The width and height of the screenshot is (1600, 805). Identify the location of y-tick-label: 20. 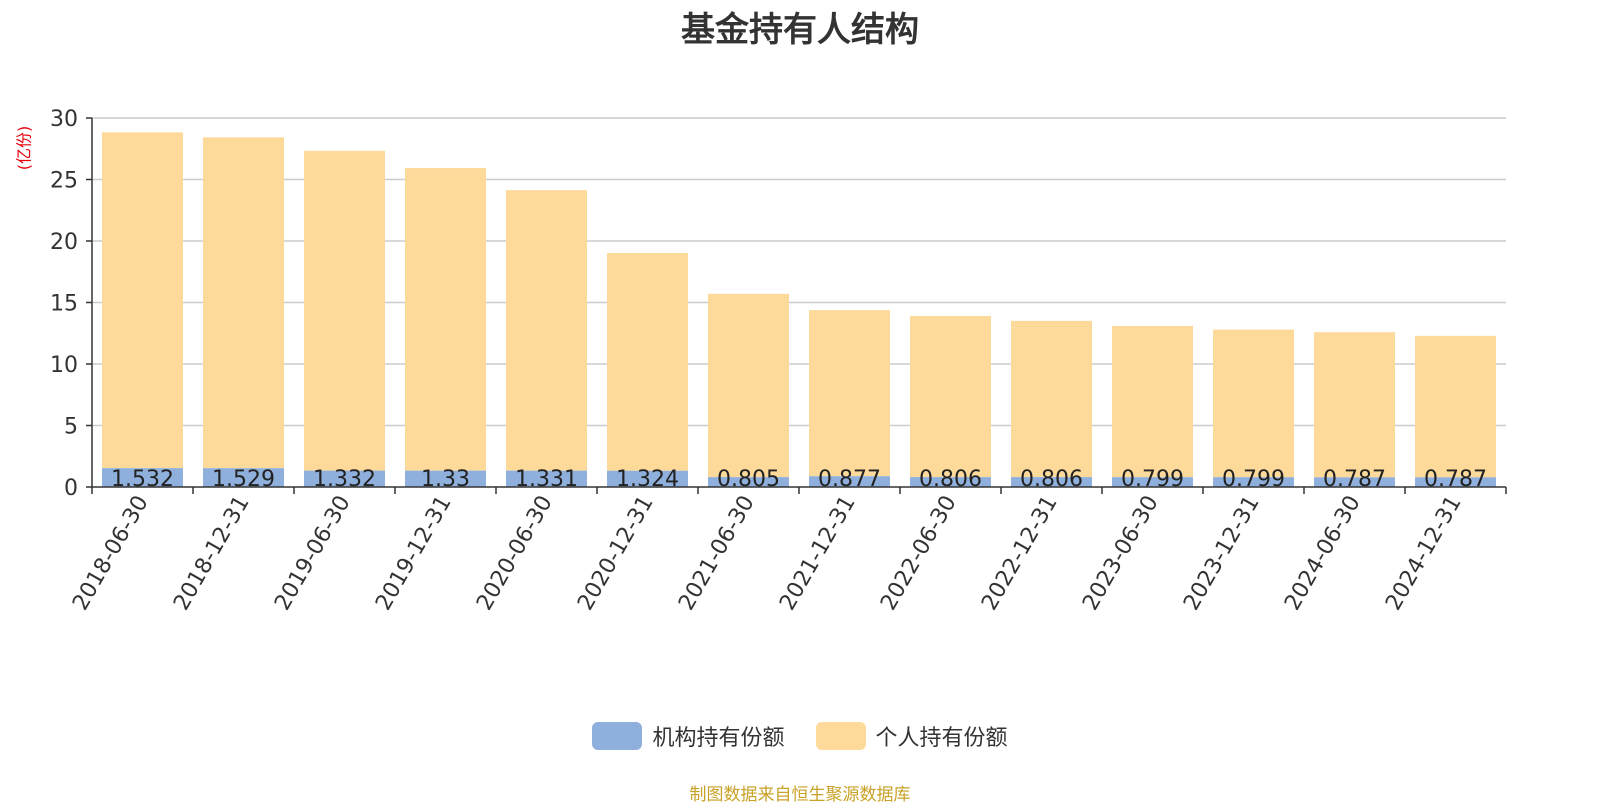
(64, 242).